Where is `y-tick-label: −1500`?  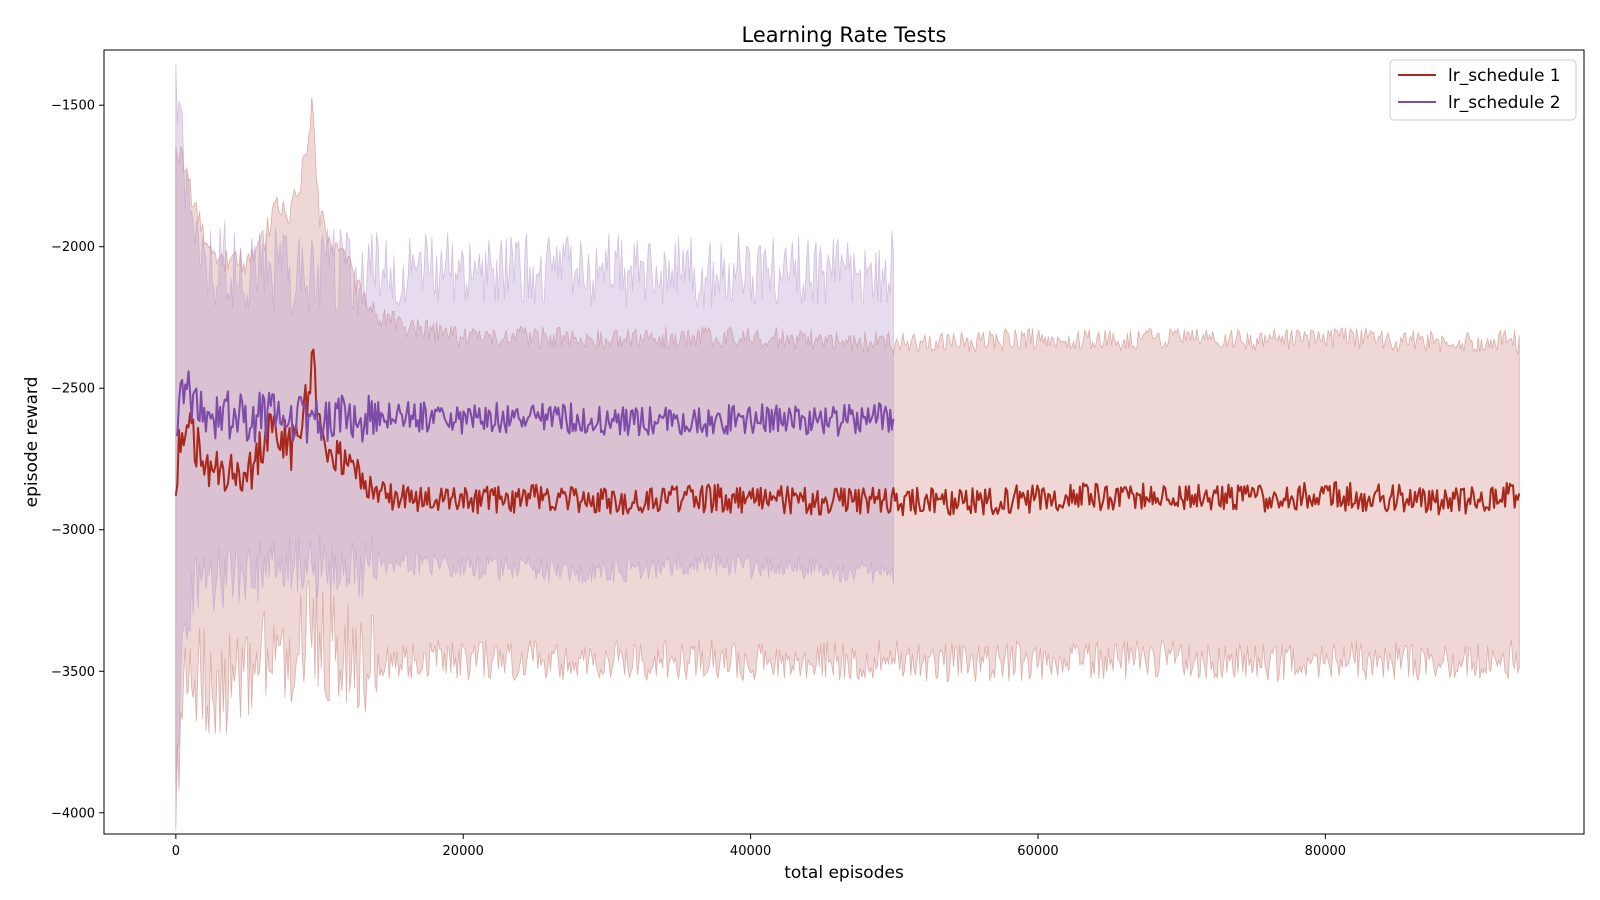
y-tick-label: −1500 is located at coordinates (73, 106).